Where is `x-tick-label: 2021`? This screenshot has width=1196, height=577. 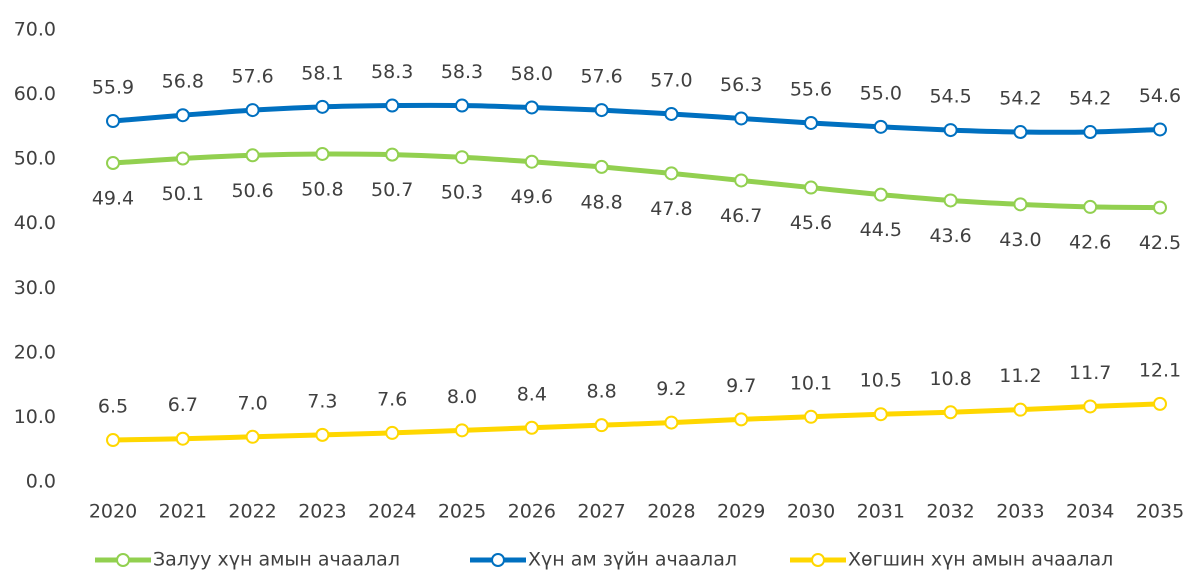
x-tick-label: 2021 is located at coordinates (183, 512).